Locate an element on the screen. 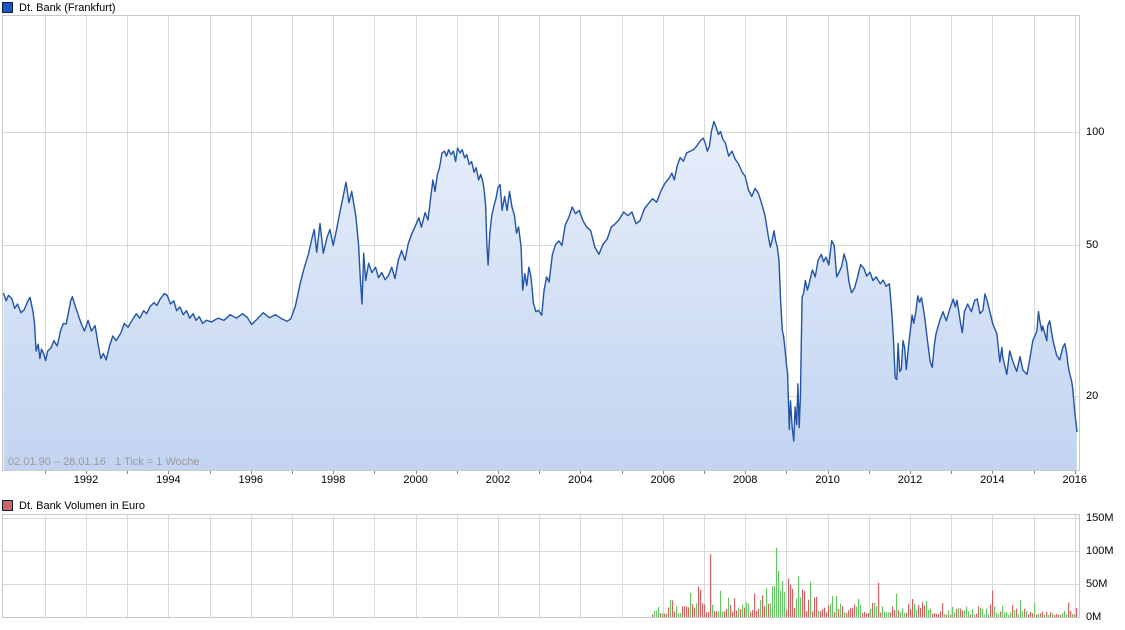 The image size is (1125, 630). x-axis-label: 2016 is located at coordinates (1075, 480).